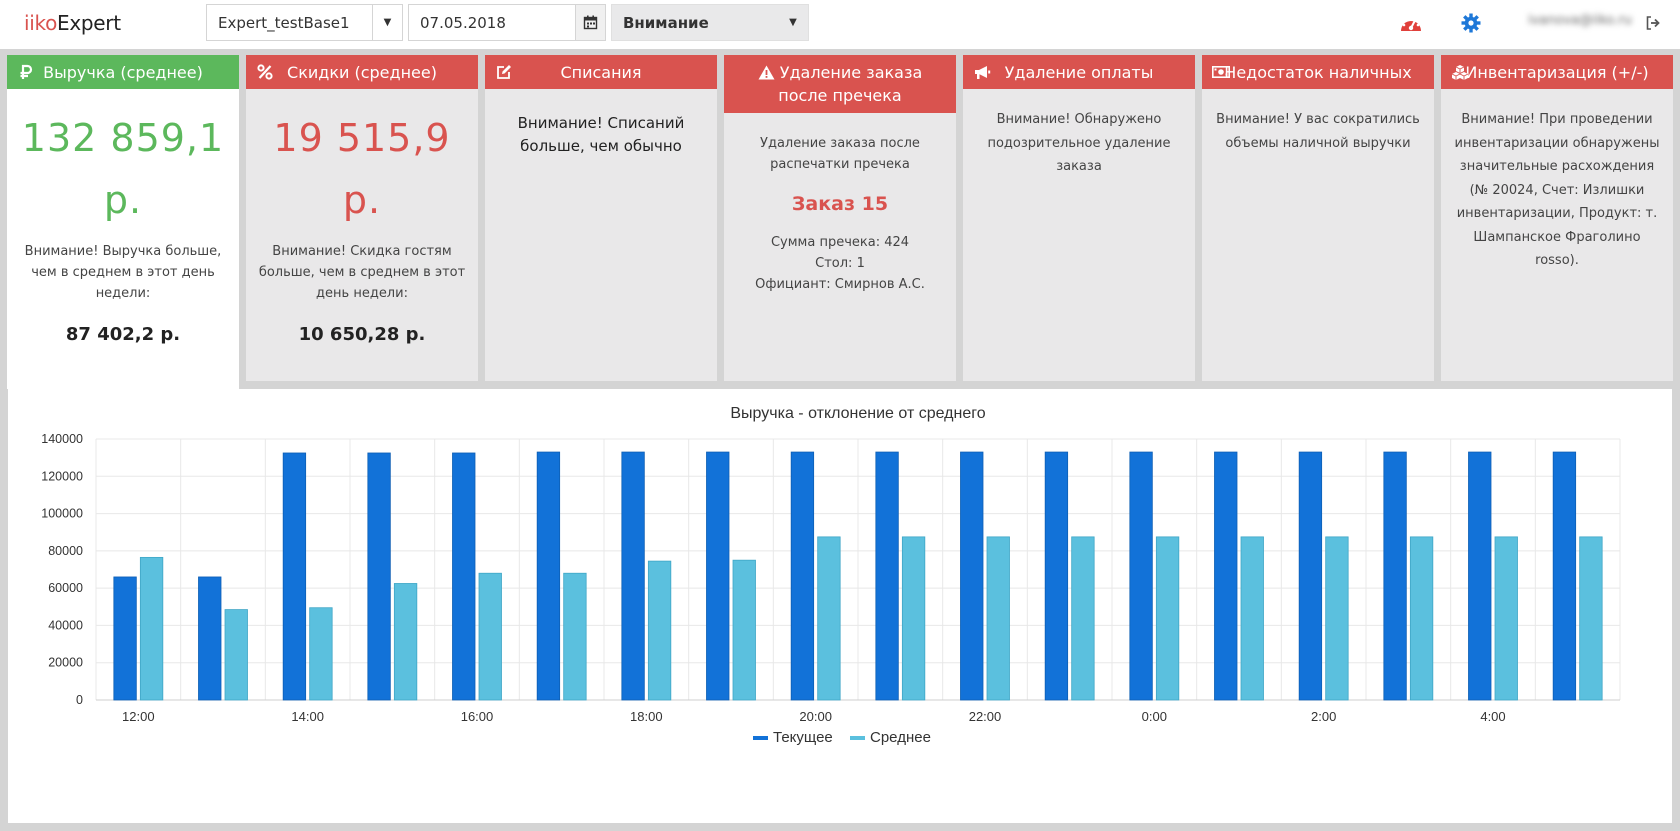  Describe the element at coordinates (857, 738) in the screenshot. I see `legend-swatch` at that location.